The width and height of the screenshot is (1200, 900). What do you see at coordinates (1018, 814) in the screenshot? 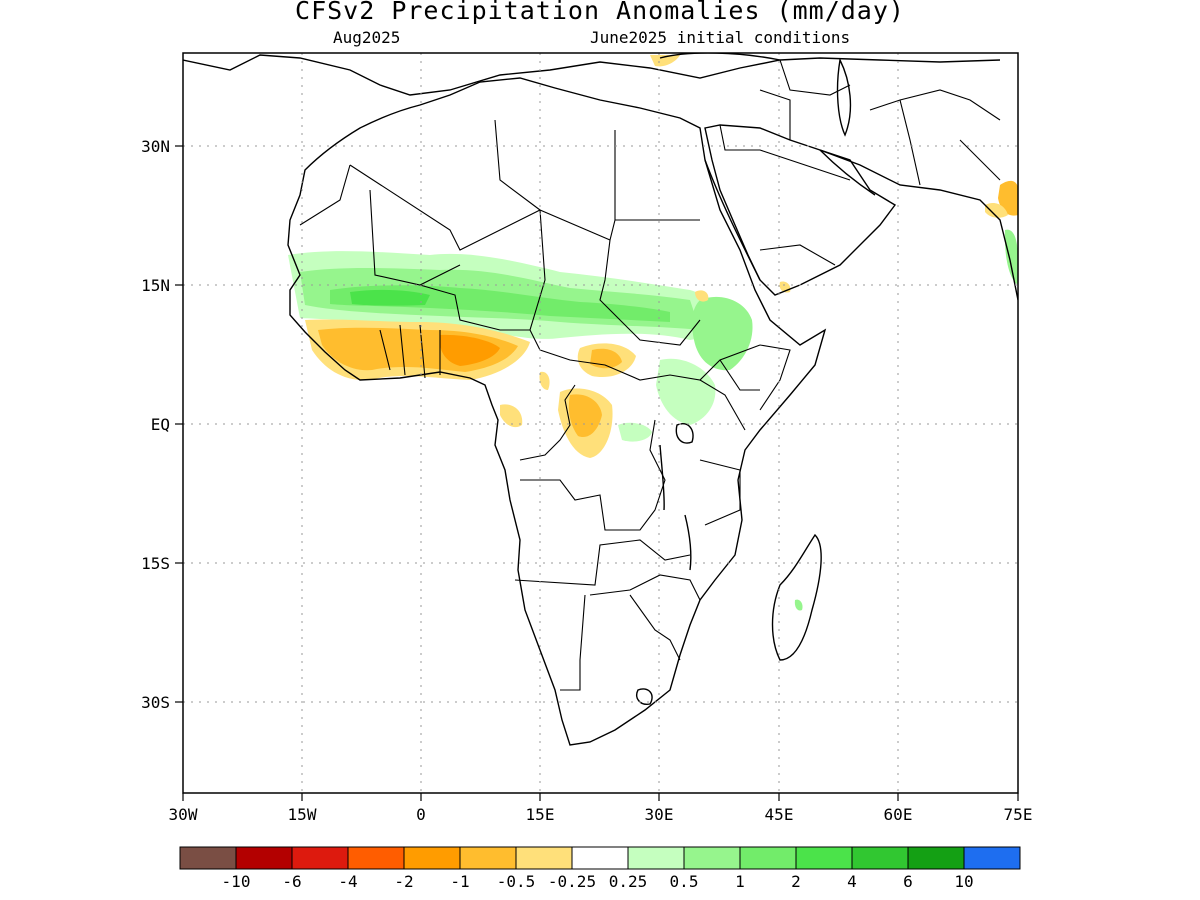
I see `x-tick-label: 75E` at bounding box center [1018, 814].